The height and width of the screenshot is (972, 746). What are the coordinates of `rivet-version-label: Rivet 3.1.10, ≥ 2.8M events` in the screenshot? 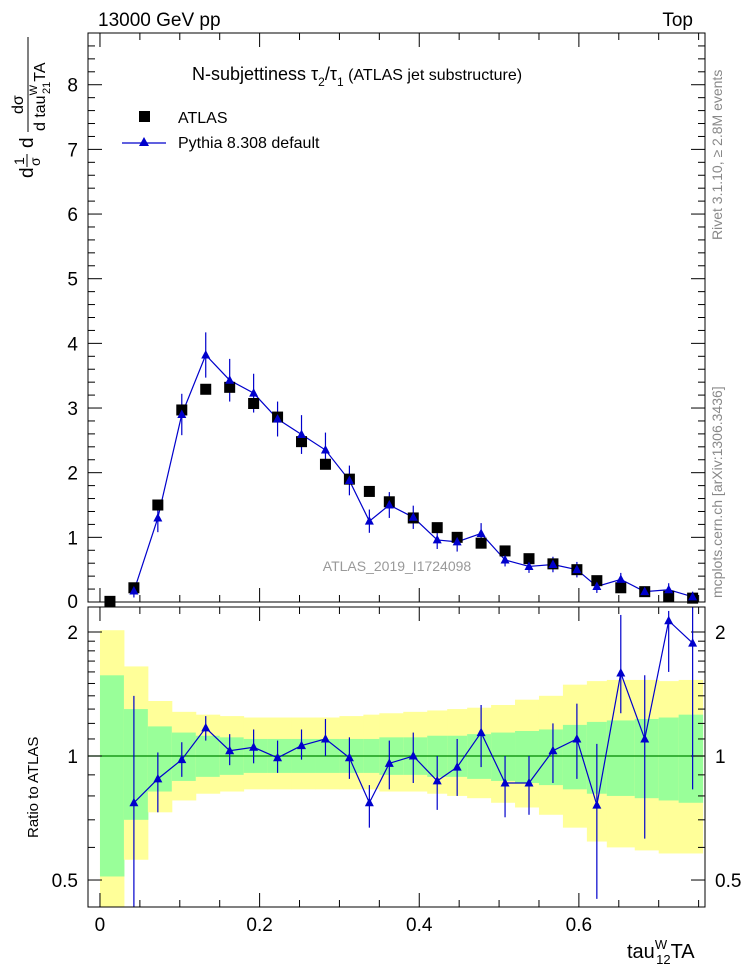 It's located at (717, 155).